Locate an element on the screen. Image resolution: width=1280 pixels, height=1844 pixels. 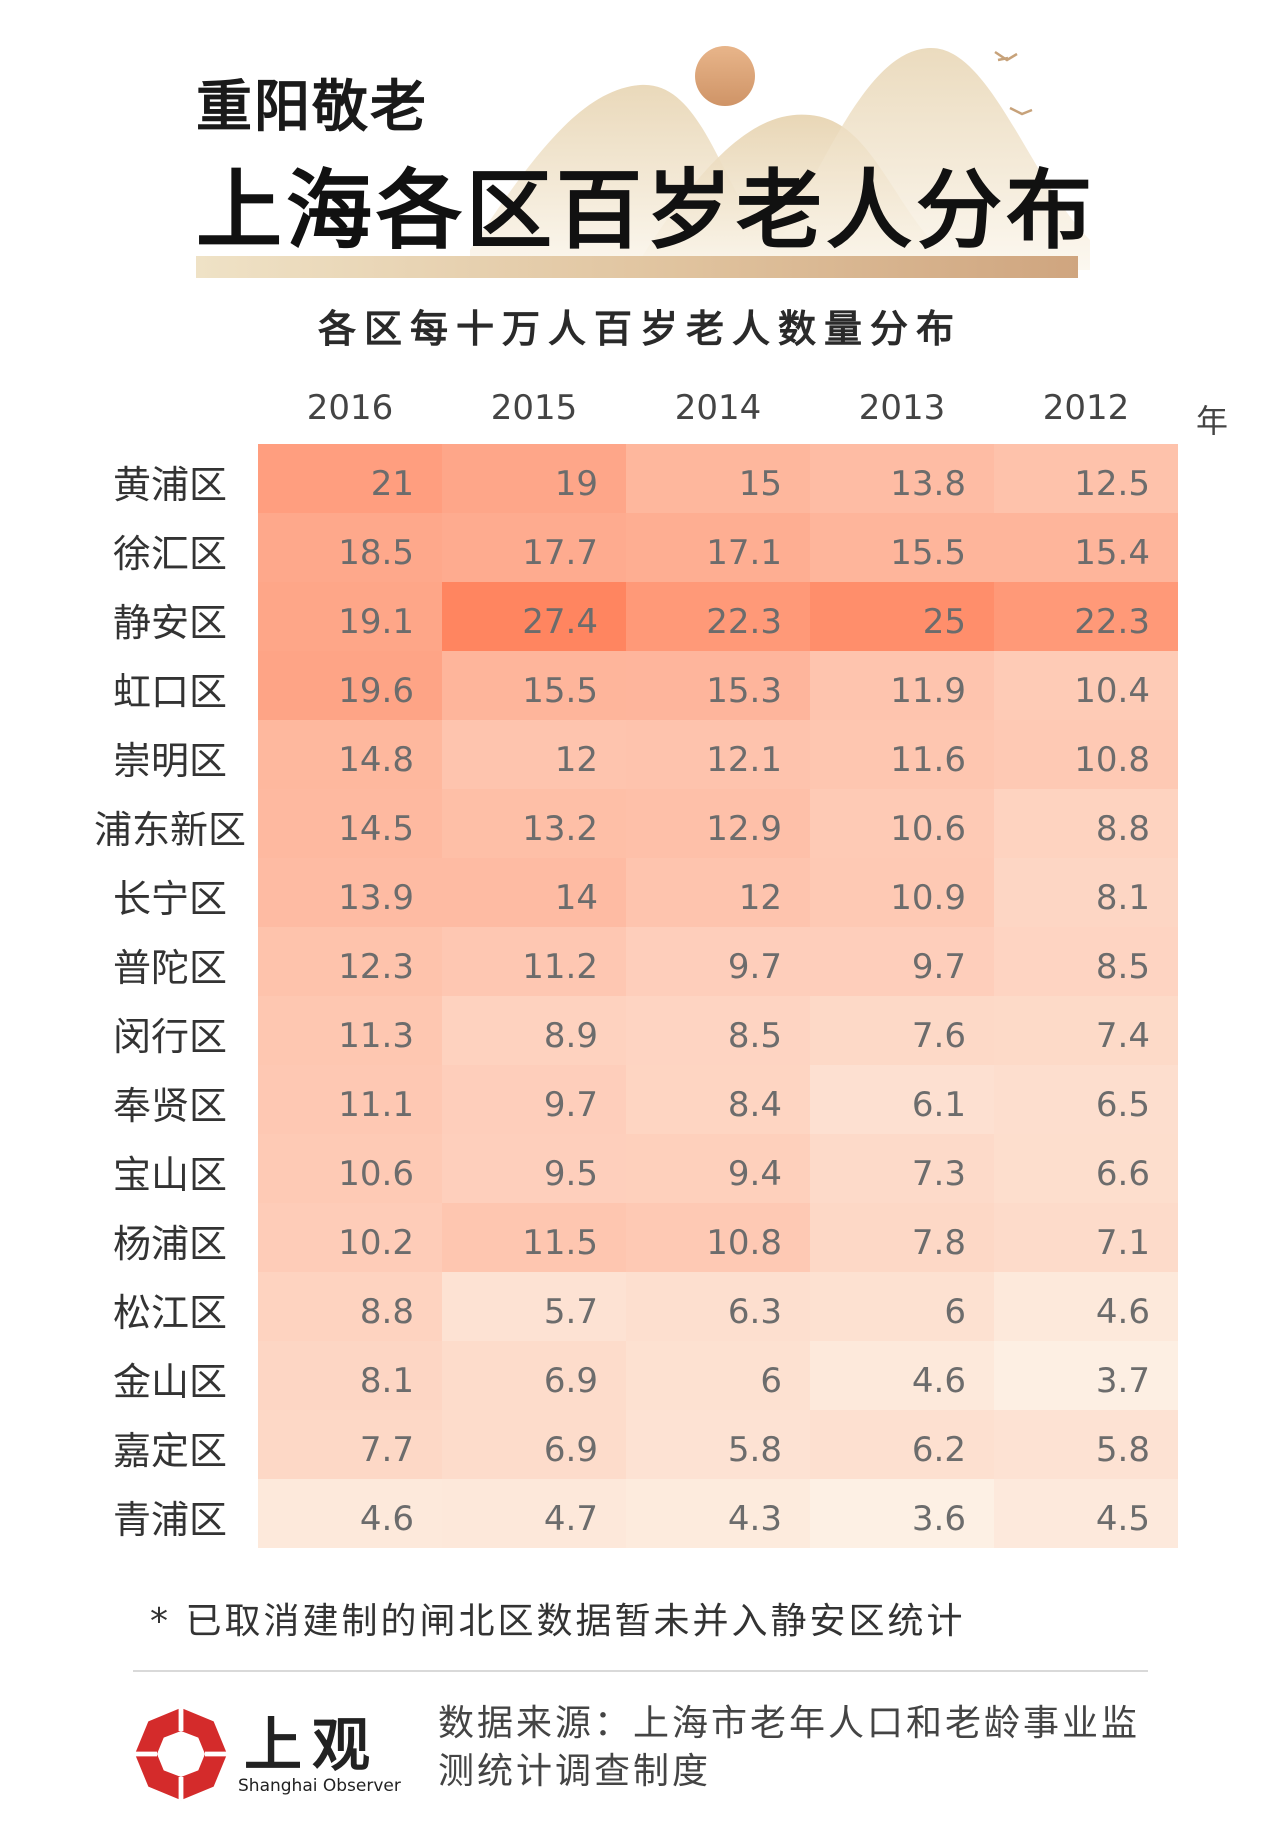
heatmap-cell: 4.5 is located at coordinates (1086, 1513).